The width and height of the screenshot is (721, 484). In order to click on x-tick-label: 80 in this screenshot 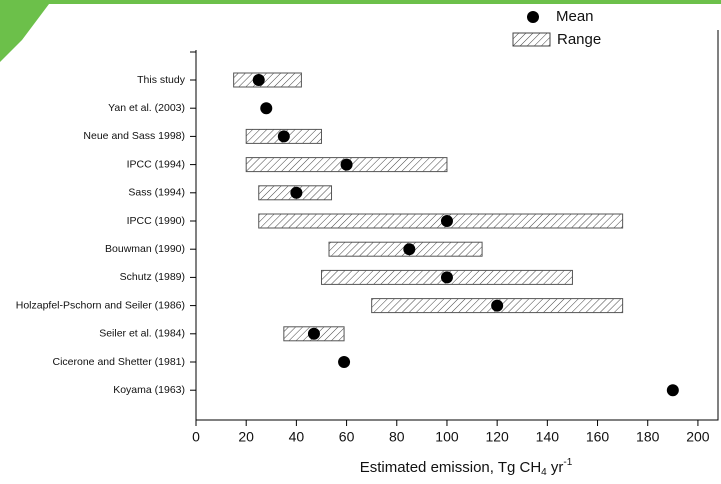, I will do `click(397, 437)`.